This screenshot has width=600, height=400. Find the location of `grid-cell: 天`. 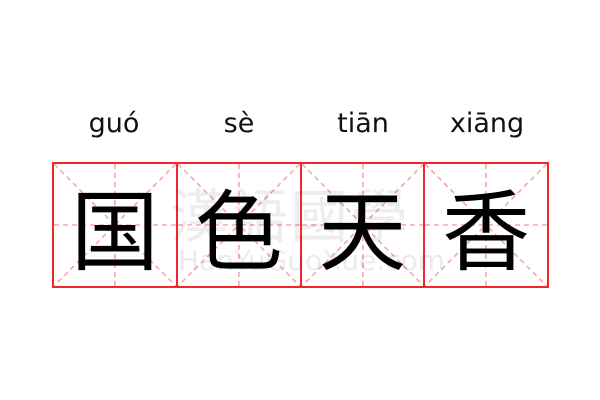

grid-cell: 天 is located at coordinates (364, 225).